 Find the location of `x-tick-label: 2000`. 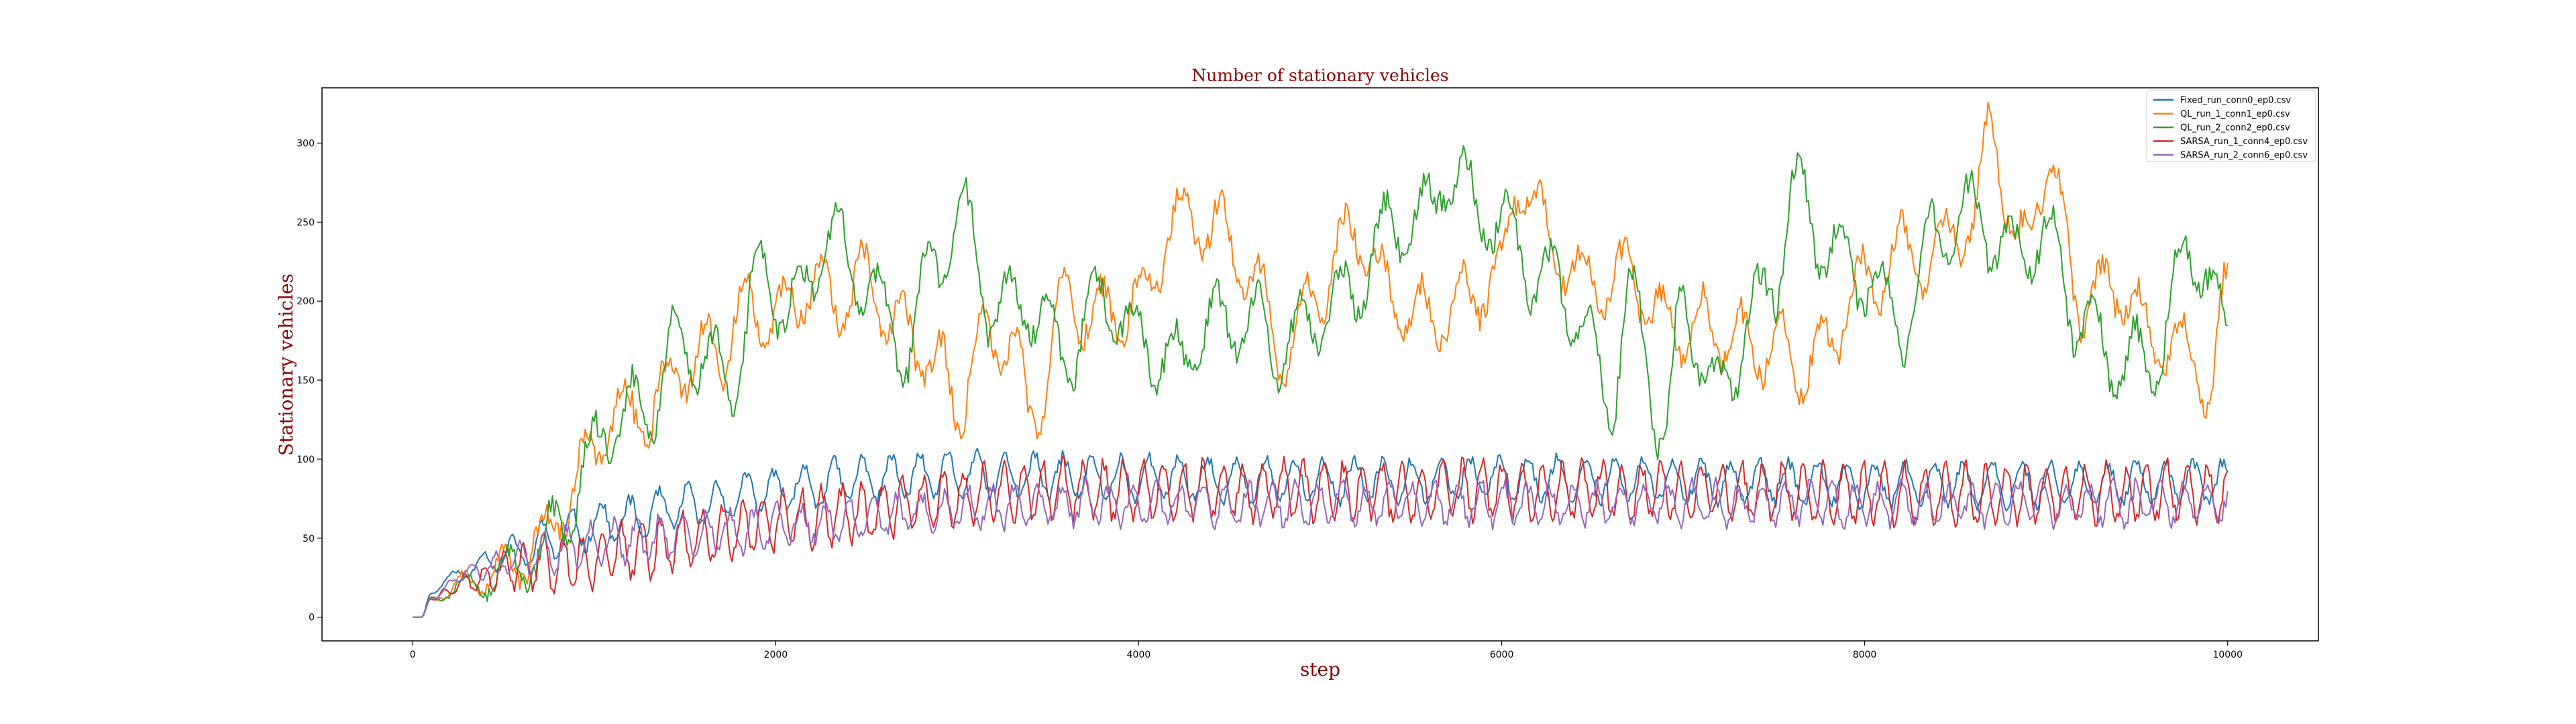

x-tick-label: 2000 is located at coordinates (776, 655).